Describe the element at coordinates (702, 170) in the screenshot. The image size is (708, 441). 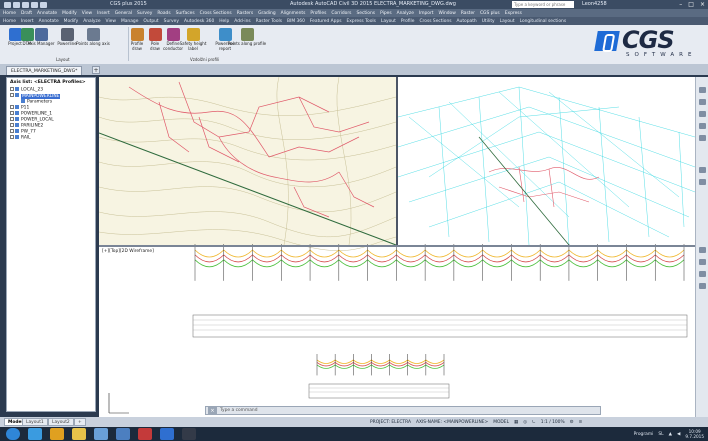
I see `tool-icon` at that location.